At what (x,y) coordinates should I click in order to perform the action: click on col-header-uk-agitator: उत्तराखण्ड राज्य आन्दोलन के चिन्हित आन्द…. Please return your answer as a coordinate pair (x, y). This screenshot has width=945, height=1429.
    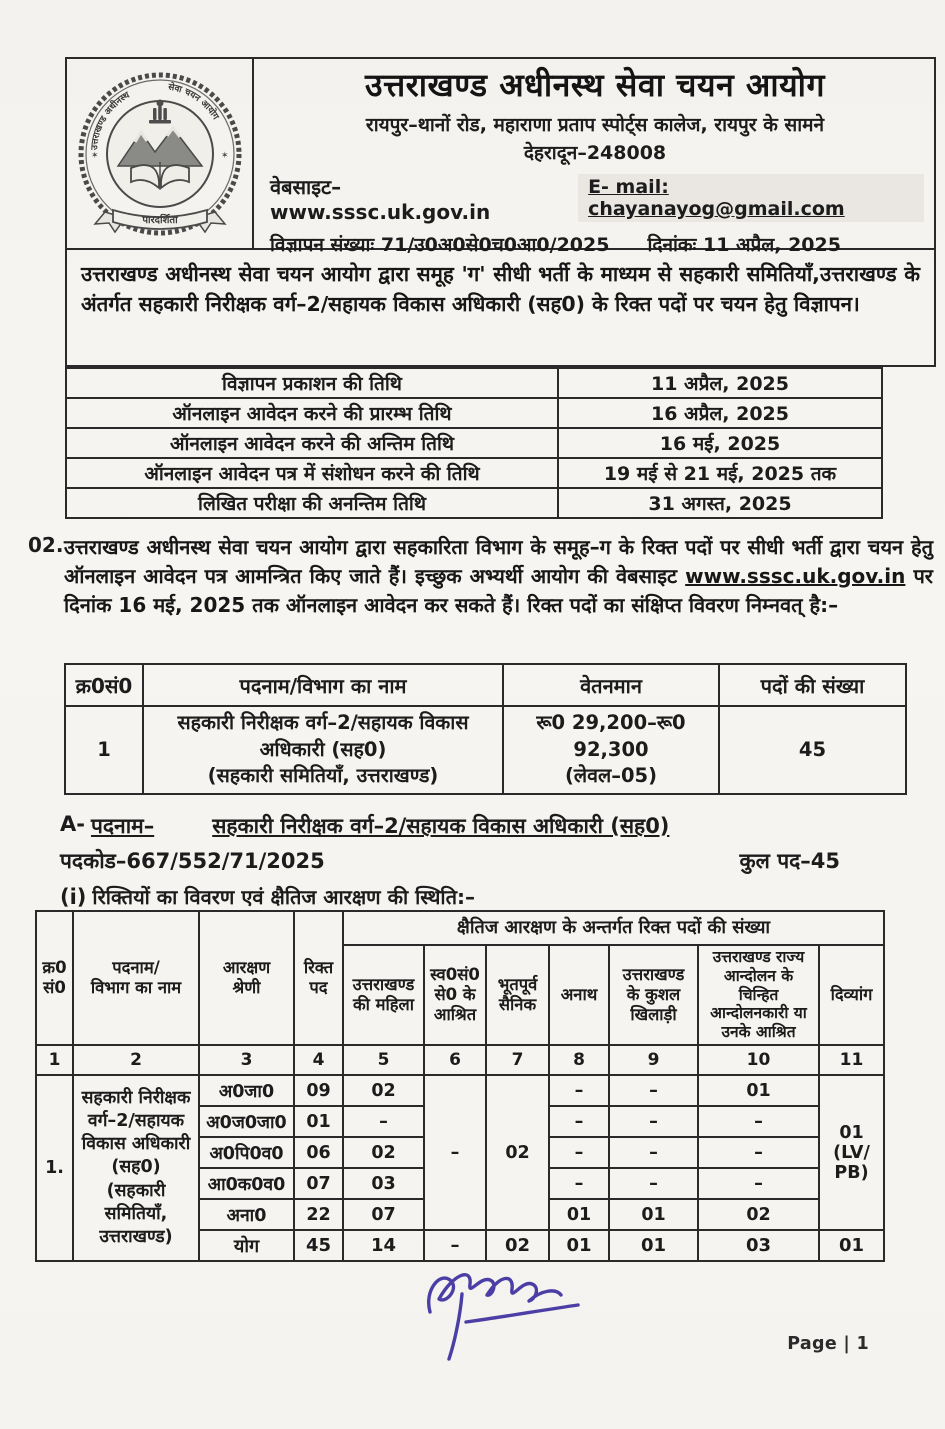
    Looking at the image, I should click on (758, 995).